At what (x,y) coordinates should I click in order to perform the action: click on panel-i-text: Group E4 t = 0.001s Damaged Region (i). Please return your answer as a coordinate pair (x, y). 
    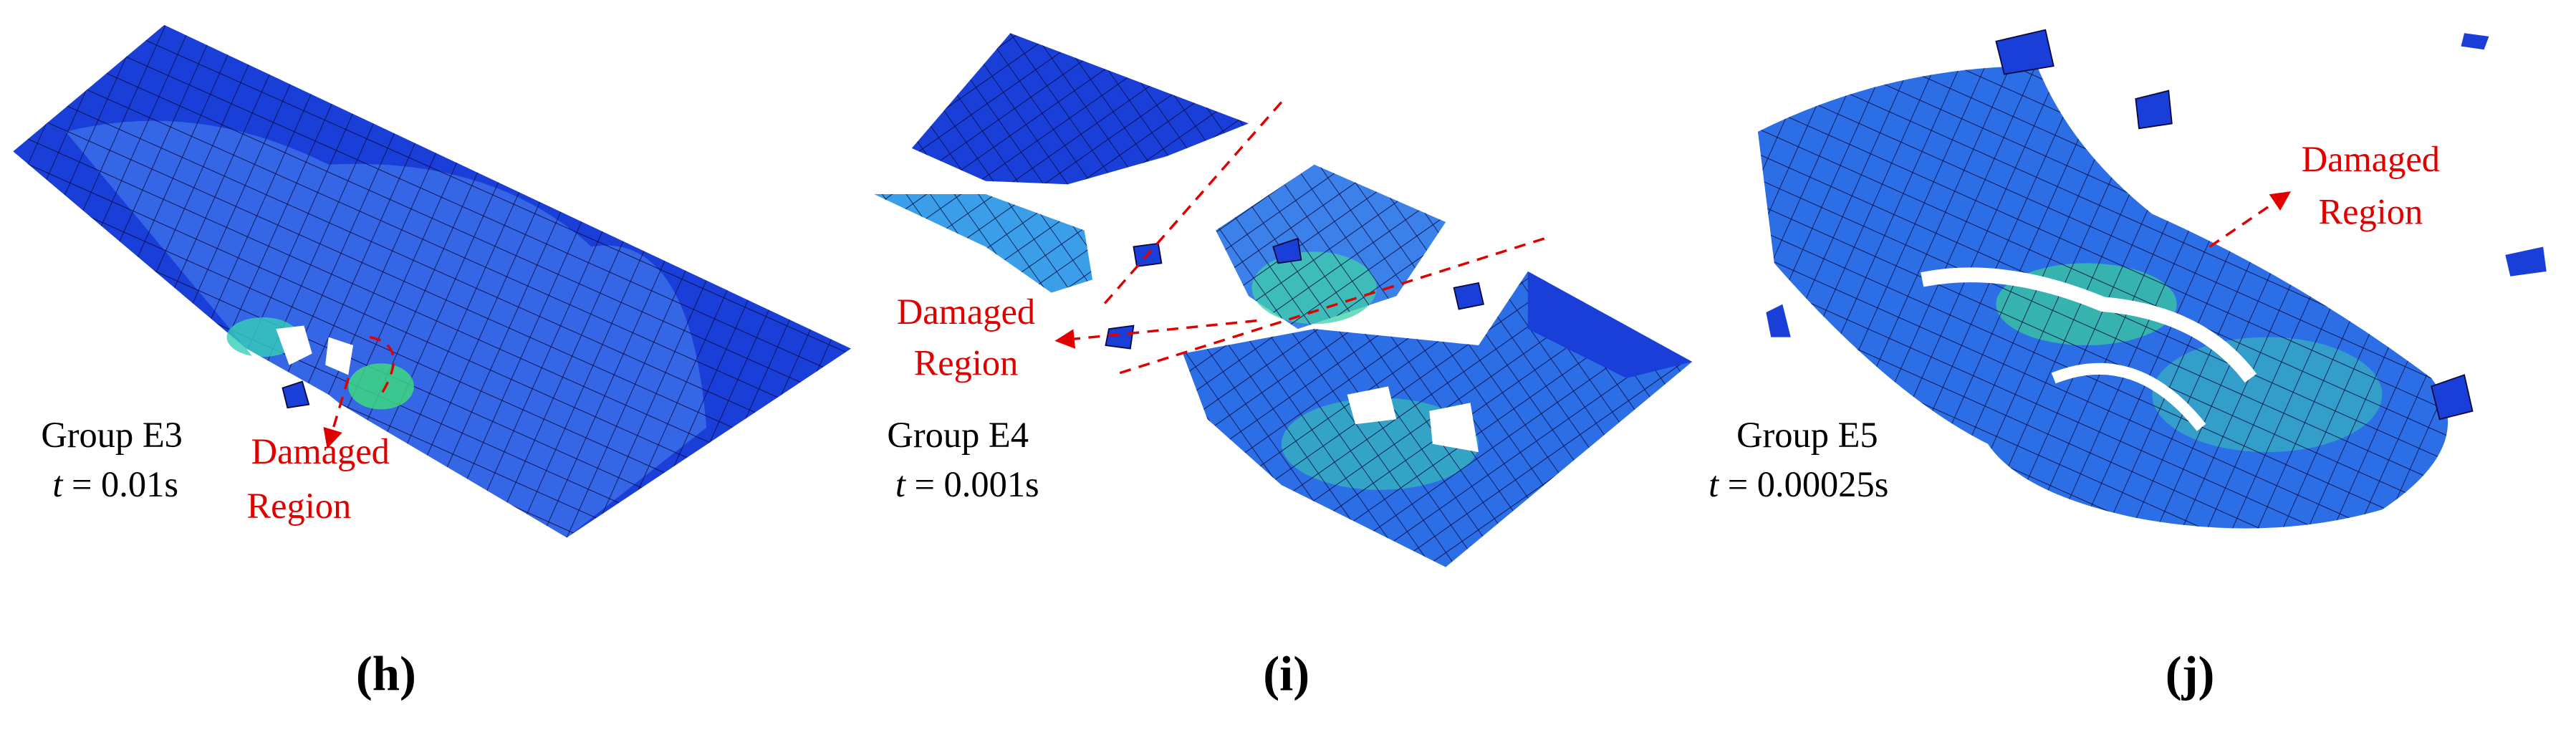
    Looking at the image, I should click on (1098, 497).